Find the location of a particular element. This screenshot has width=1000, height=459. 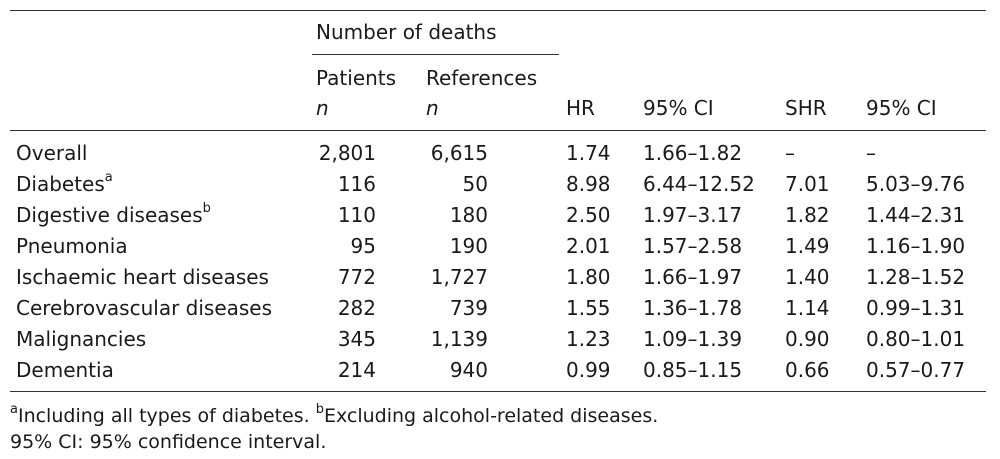

row-shr-text: 7.01 is located at coordinates (807, 184).